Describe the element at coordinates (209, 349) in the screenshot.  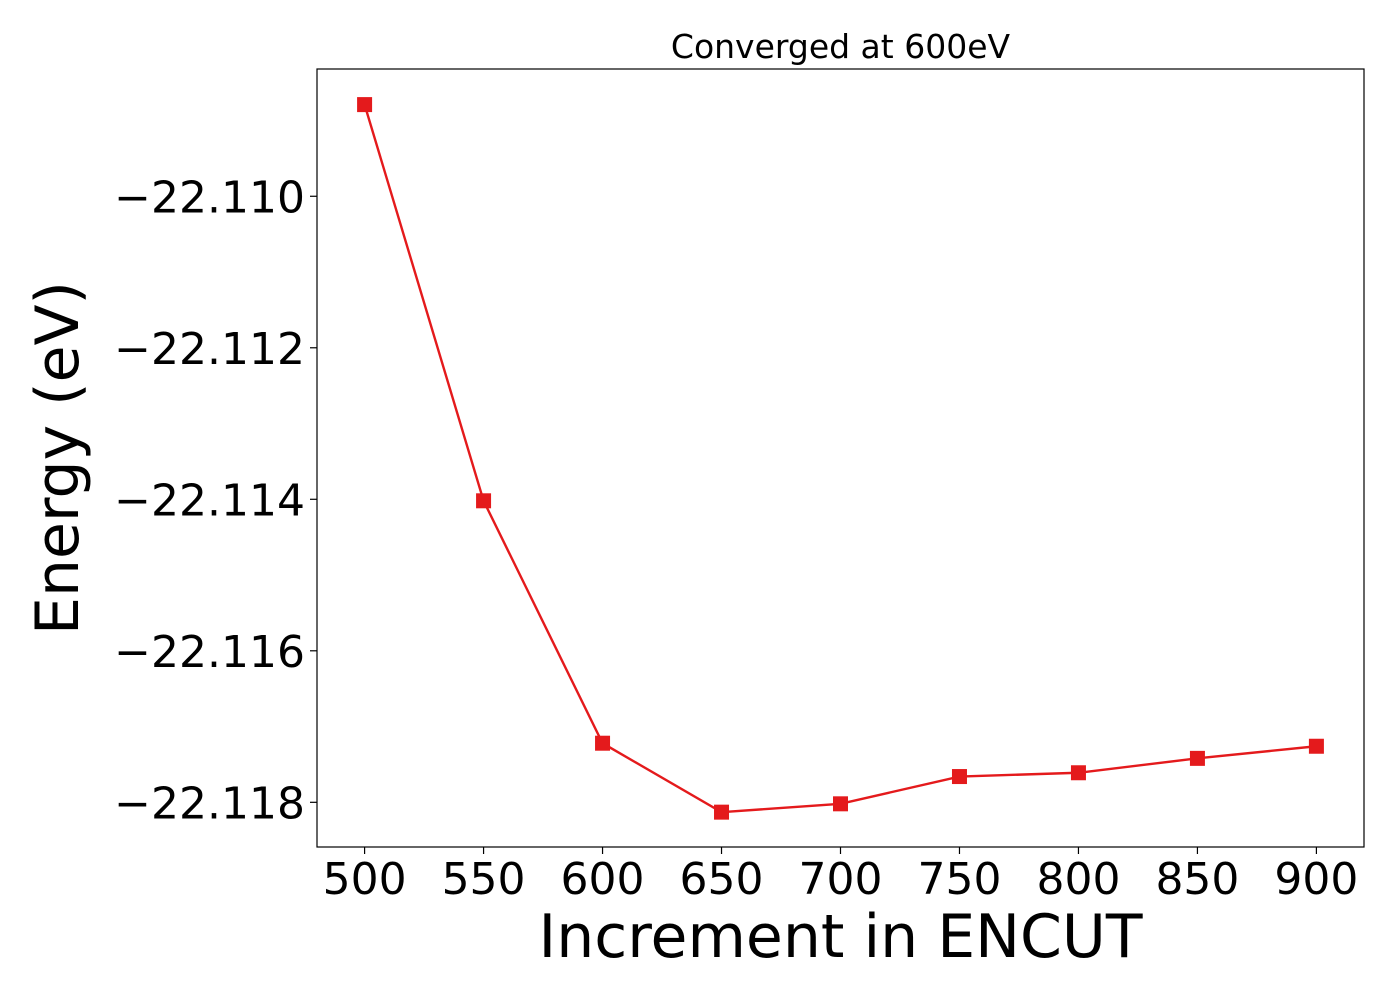
I see `y-tick-label: −22.112` at that location.